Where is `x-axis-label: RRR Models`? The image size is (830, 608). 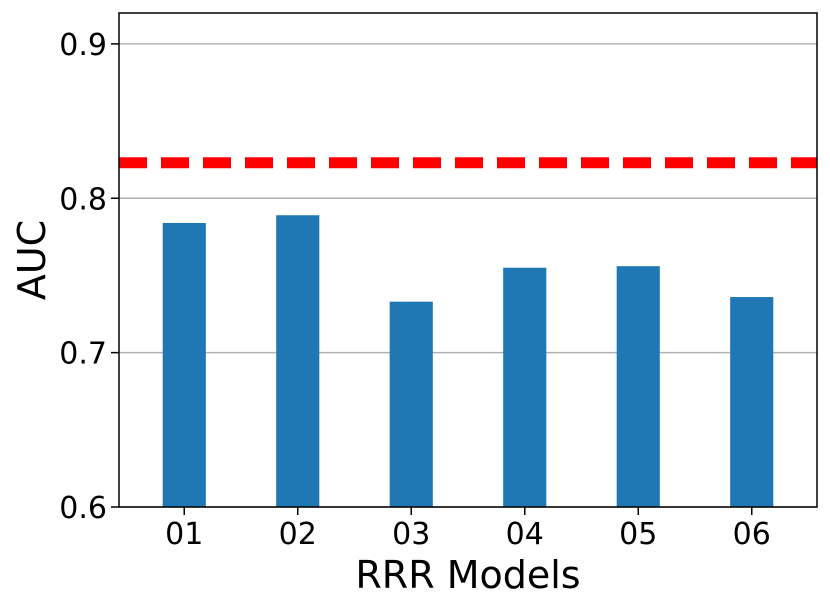 x-axis-label: RRR Models is located at coordinates (467, 575).